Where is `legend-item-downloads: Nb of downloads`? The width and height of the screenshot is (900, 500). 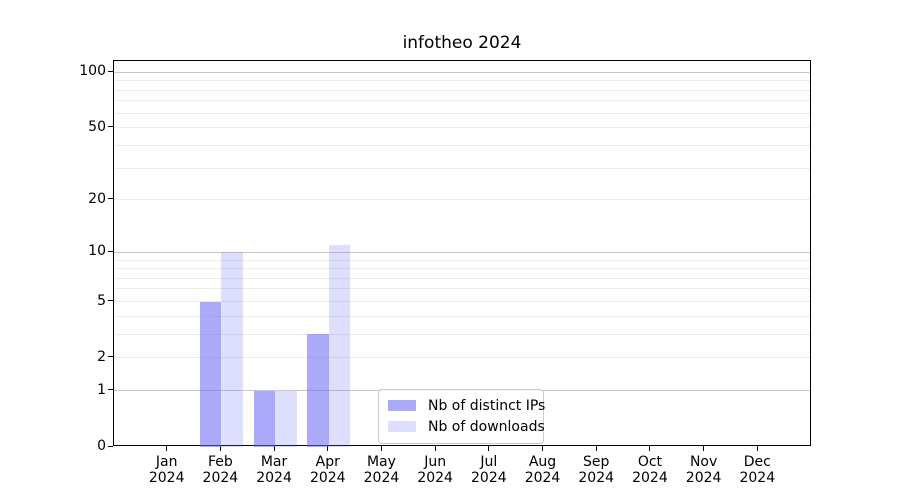 legend-item-downloads: Nb of downloads is located at coordinates (466, 426).